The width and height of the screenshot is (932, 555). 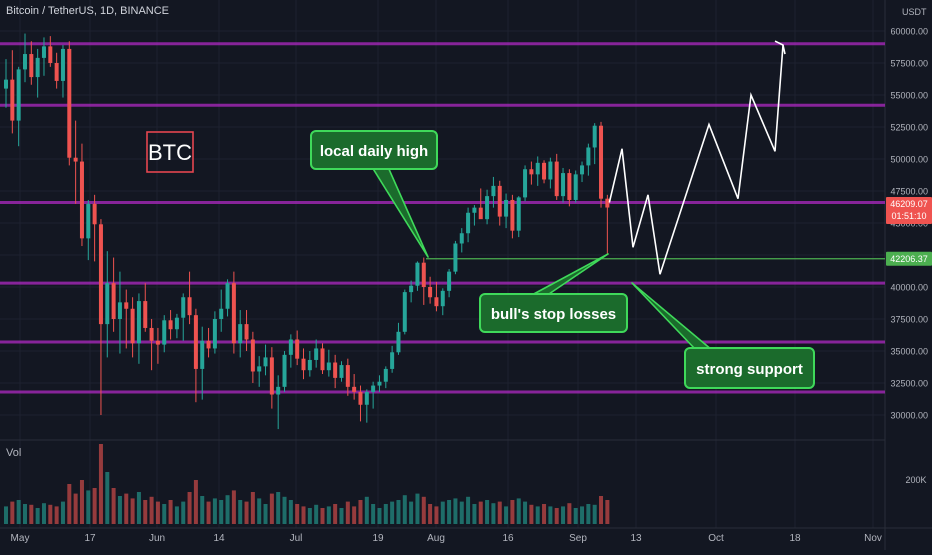 What do you see at coordinates (553, 314) in the screenshot?
I see `callout-stop-losses-text: bull's stop losses` at bounding box center [553, 314].